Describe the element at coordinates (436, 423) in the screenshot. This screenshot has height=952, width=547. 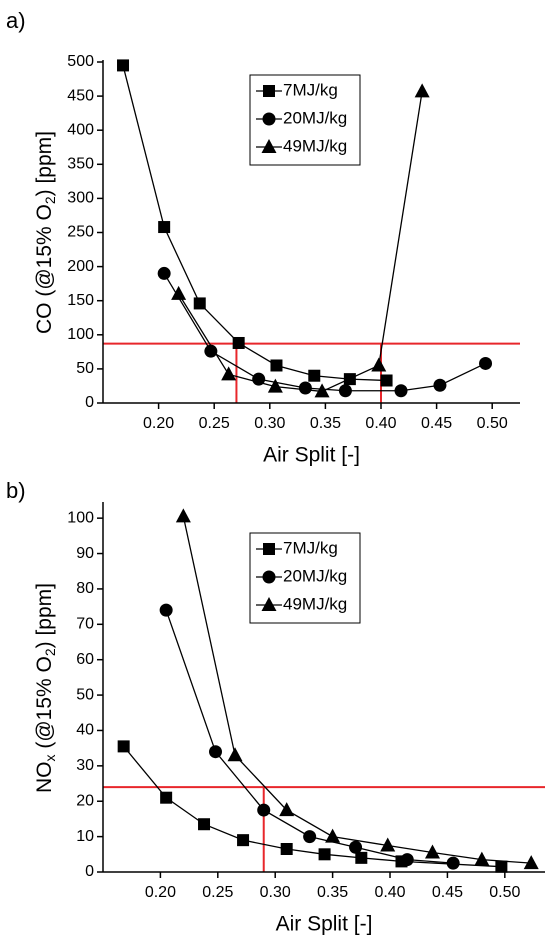
I see `x-tick-label: 0.45` at that location.